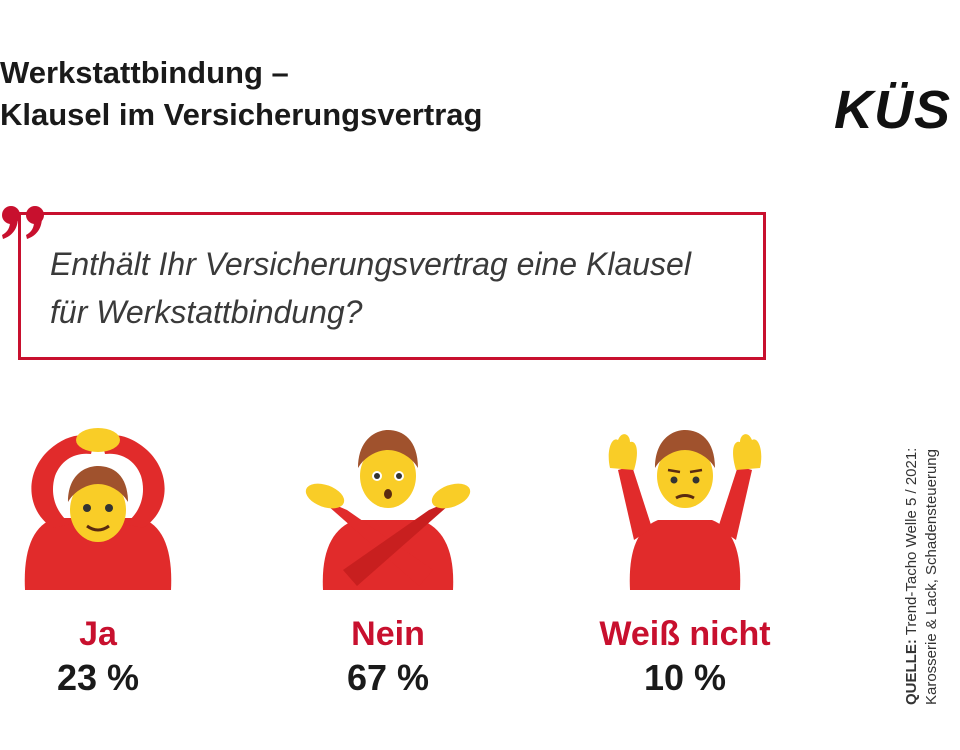 The image size is (960, 750). Describe the element at coordinates (911, 672) in the screenshot. I see `source-label: QUELLE:` at that location.